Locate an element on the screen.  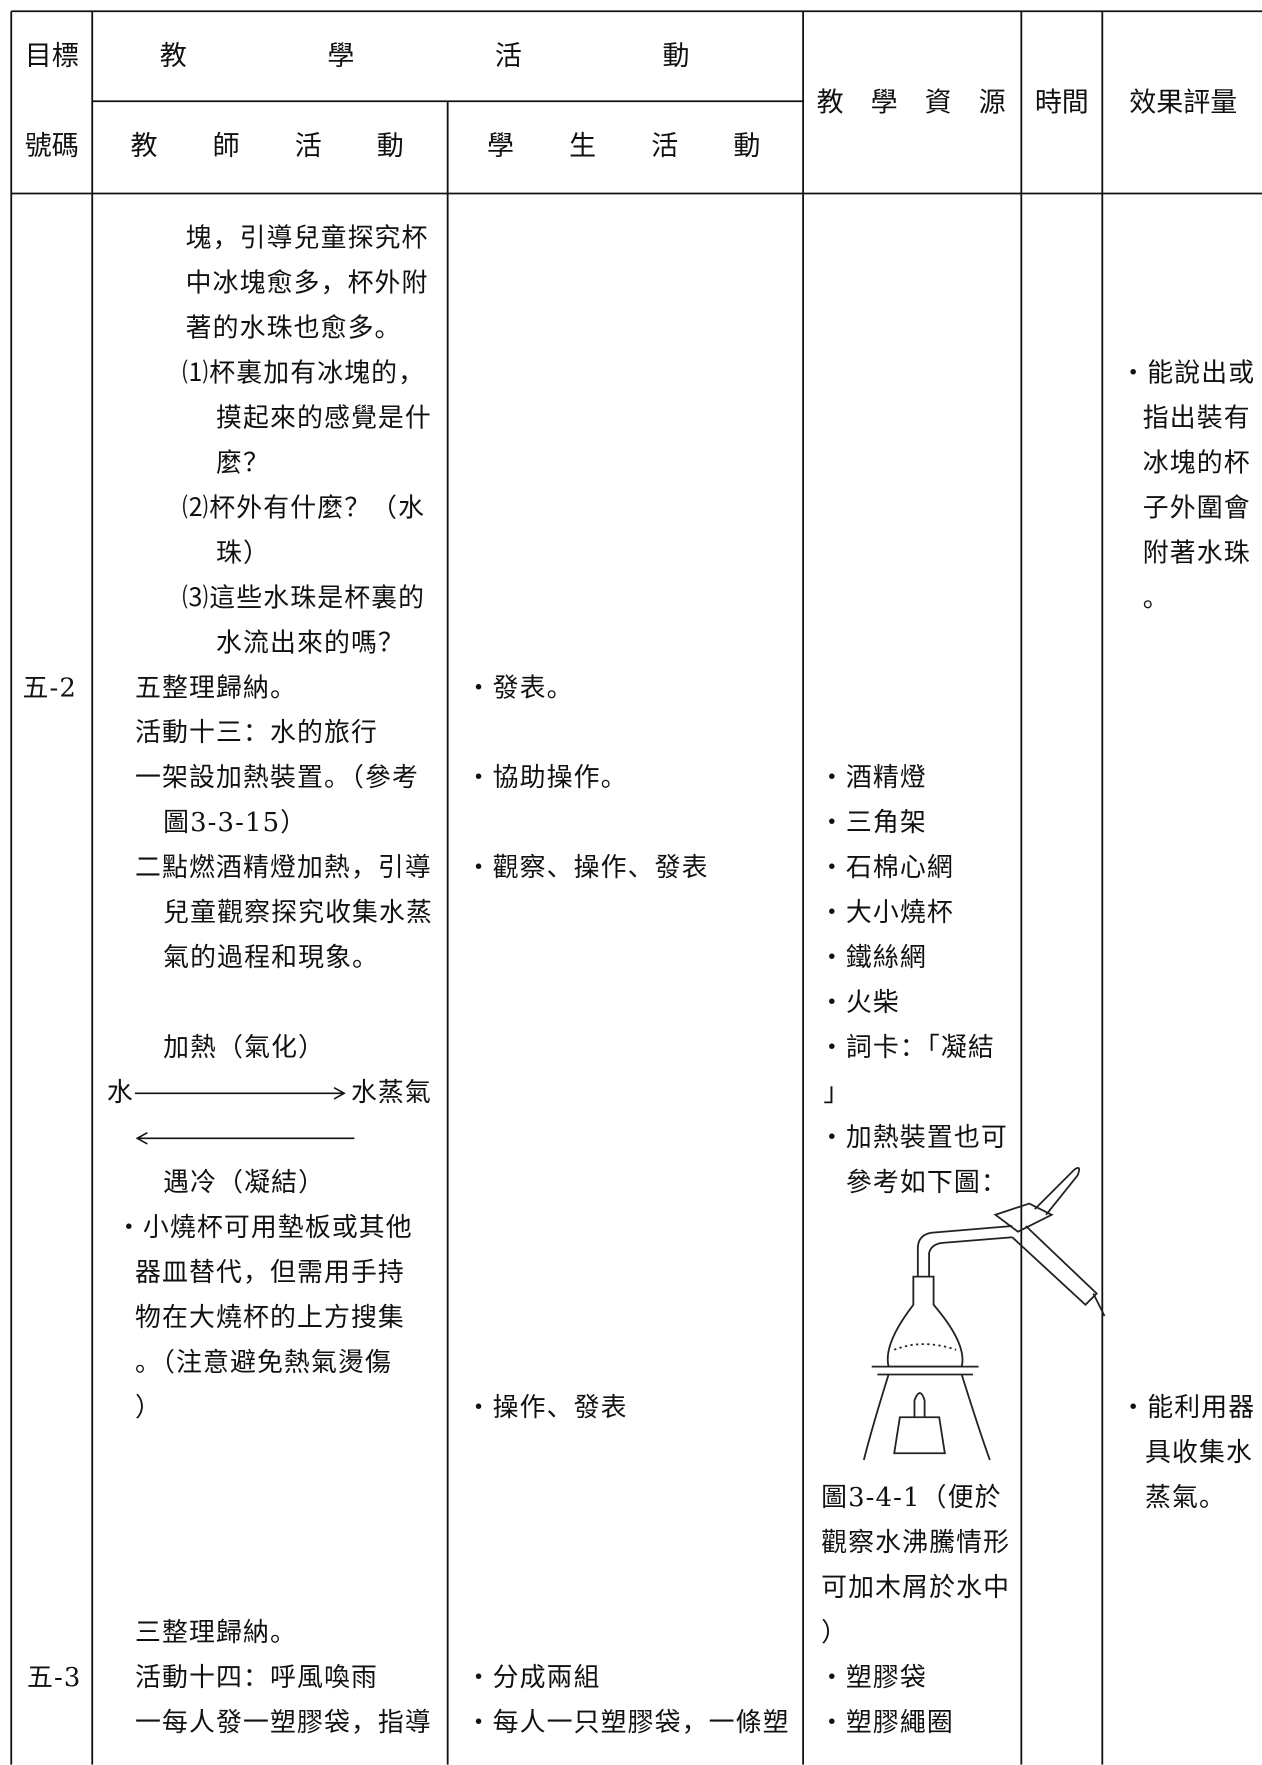
resource-line: ・鐵絲網 is located at coordinates (872, 958).